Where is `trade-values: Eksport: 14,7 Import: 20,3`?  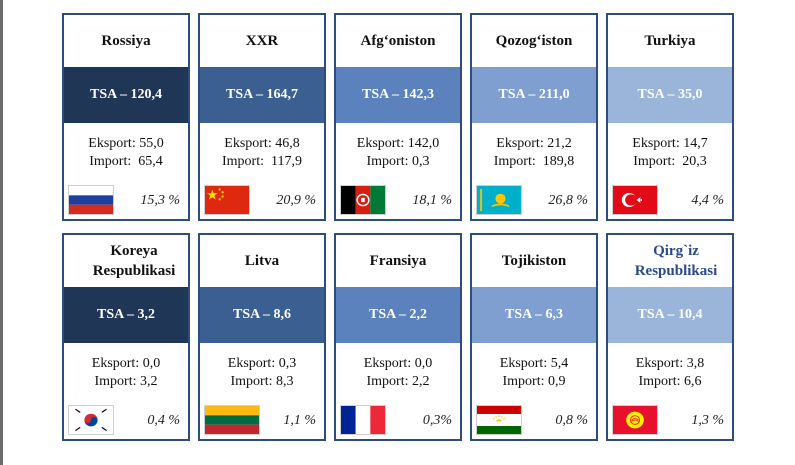 trade-values: Eksport: 14,7 Import: 20,3 is located at coordinates (670, 153).